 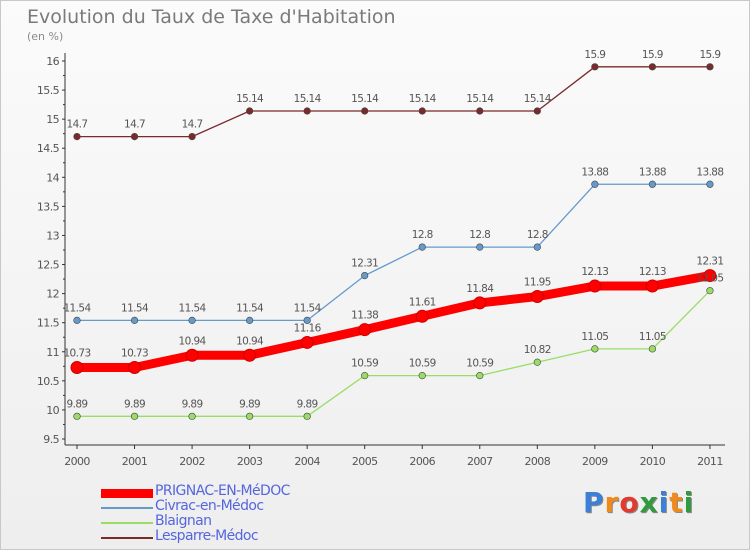 What do you see at coordinates (365, 461) in the screenshot?
I see `x-tick-label: 2005` at bounding box center [365, 461].